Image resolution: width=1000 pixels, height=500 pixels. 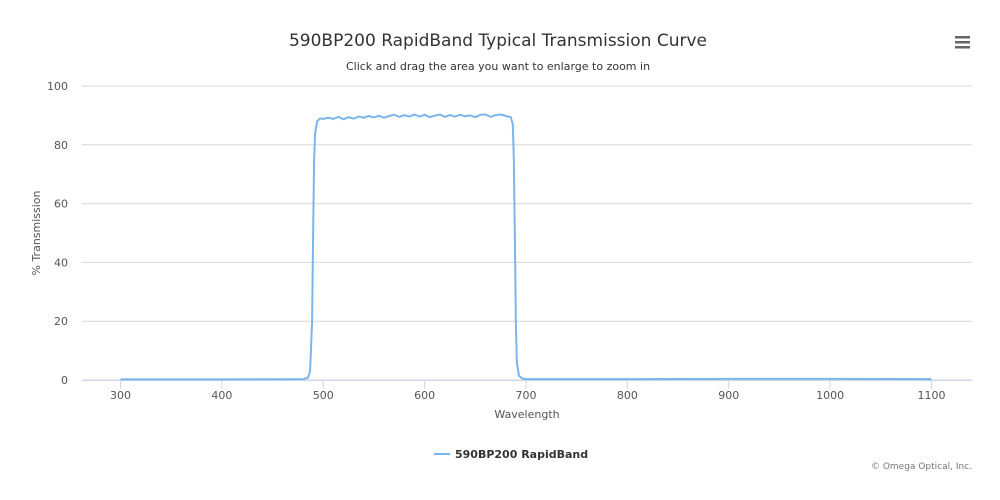 I want to click on x-tick-label: 400, so click(x=221, y=395).